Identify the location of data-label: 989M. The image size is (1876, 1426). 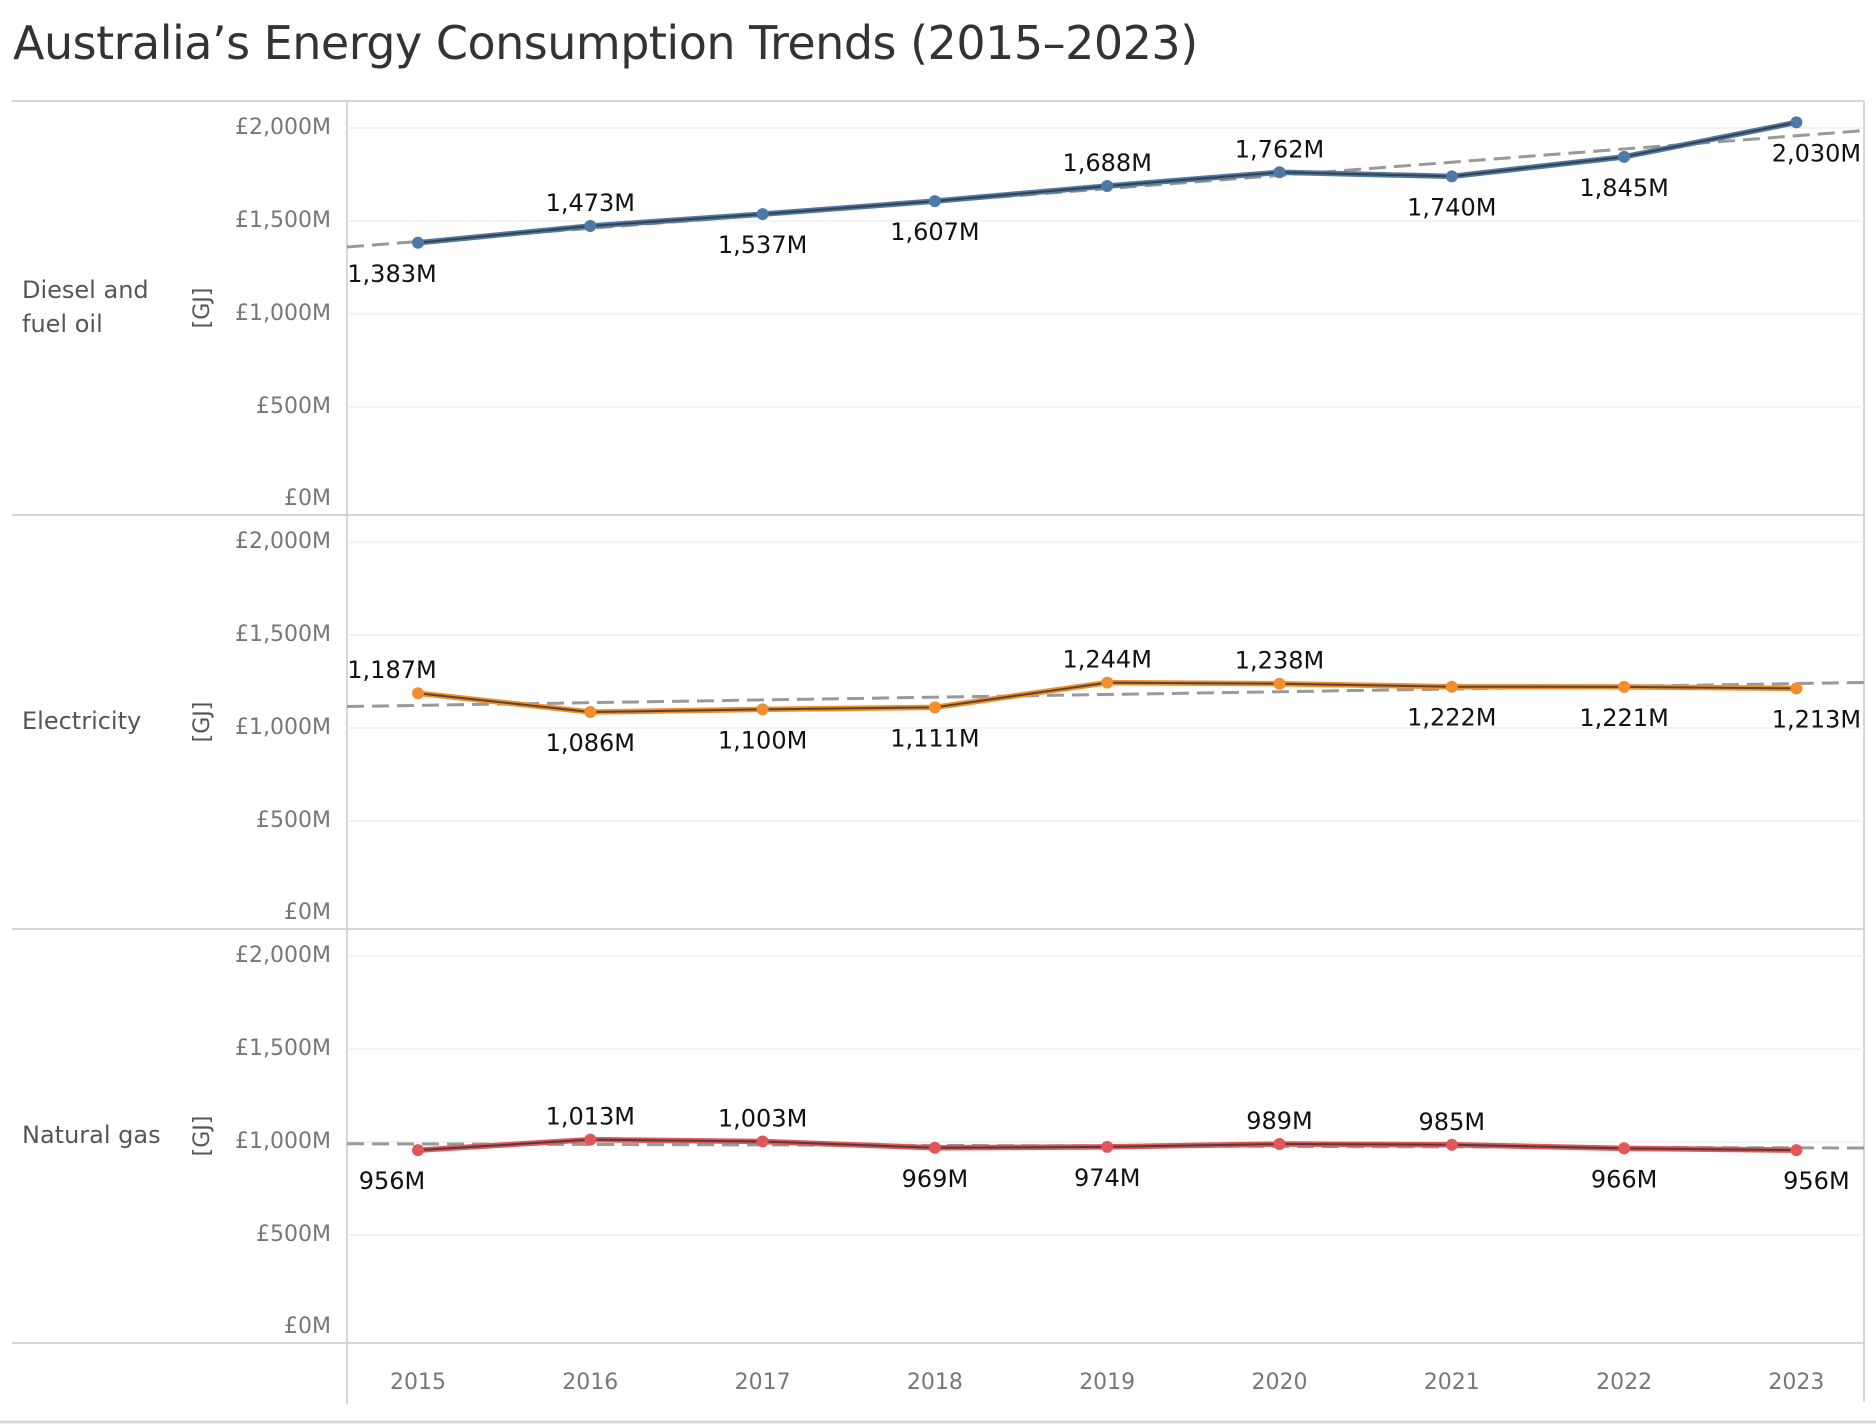
(1279, 1121).